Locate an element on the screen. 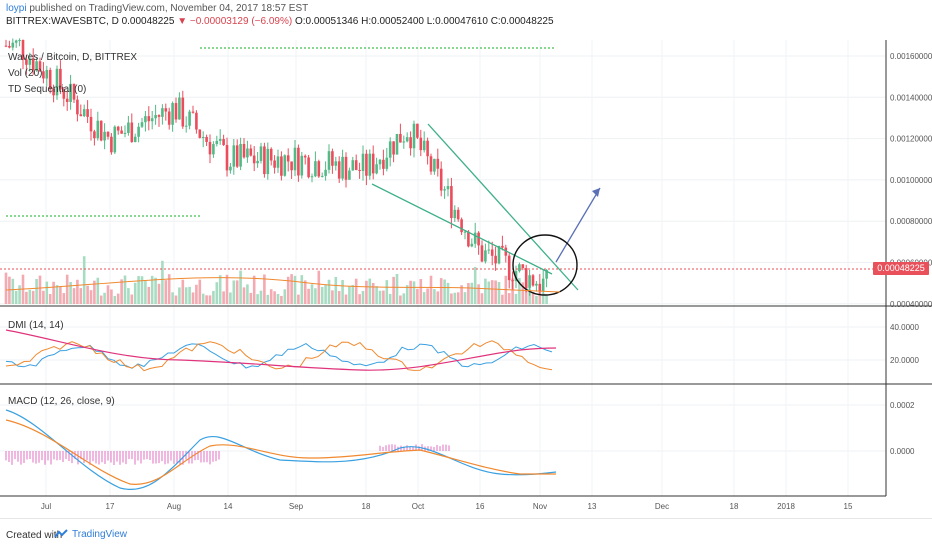 The height and width of the screenshot is (551, 932). projection-arrowhead is located at coordinates (596, 192).